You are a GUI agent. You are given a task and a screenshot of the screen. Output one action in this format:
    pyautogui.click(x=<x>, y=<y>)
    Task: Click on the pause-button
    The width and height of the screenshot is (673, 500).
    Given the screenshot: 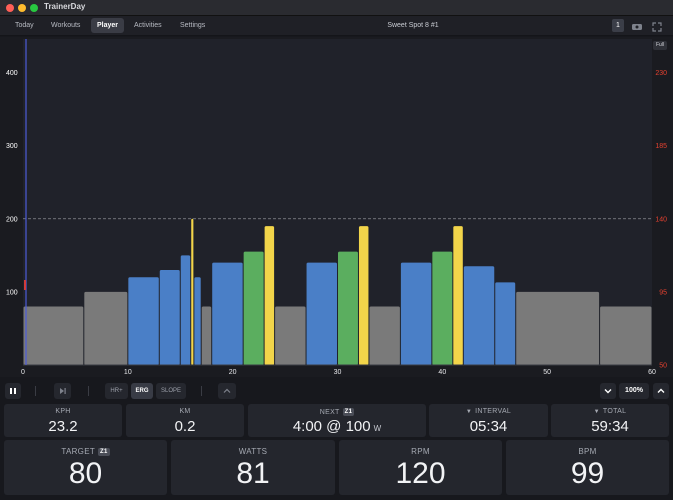 What is the action you would take?
    pyautogui.click(x=13, y=391)
    